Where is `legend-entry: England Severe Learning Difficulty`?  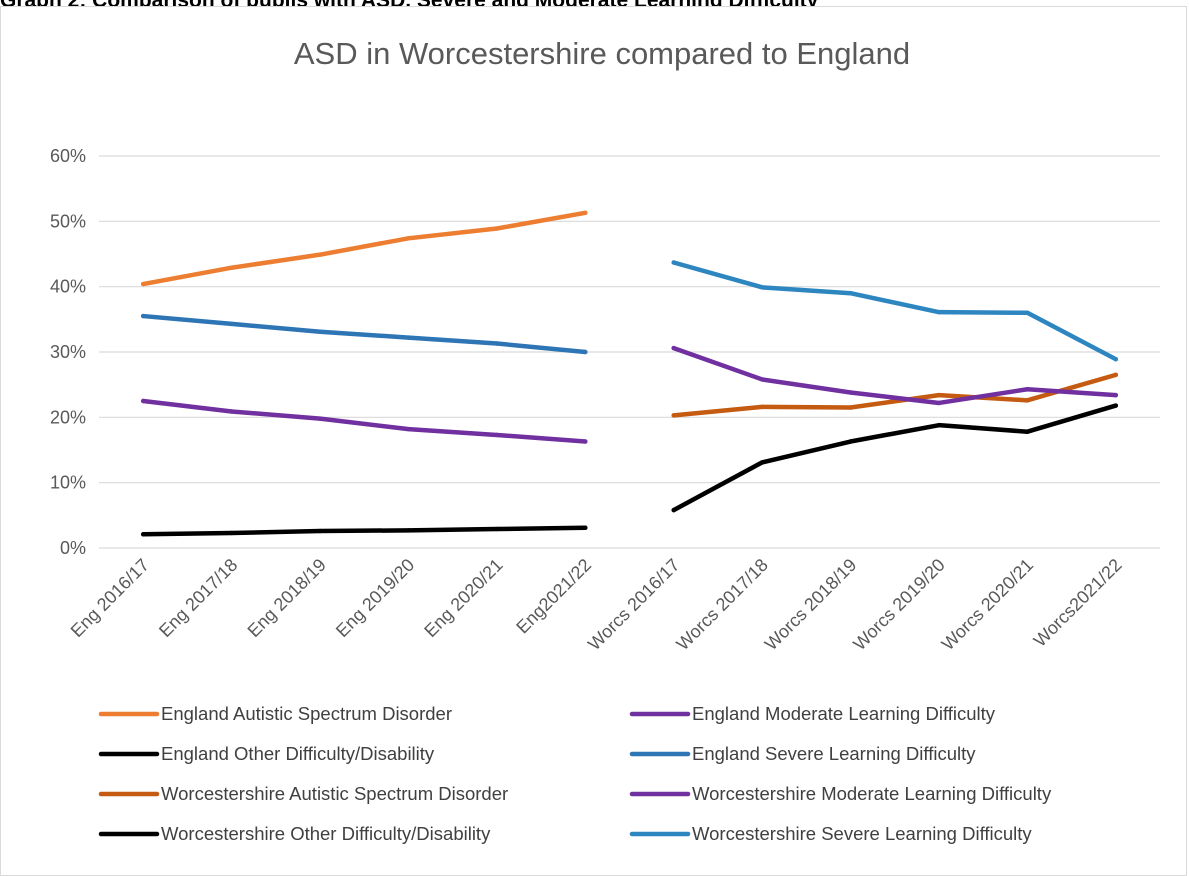
legend-entry: England Severe Learning Difficulty is located at coordinates (834, 753).